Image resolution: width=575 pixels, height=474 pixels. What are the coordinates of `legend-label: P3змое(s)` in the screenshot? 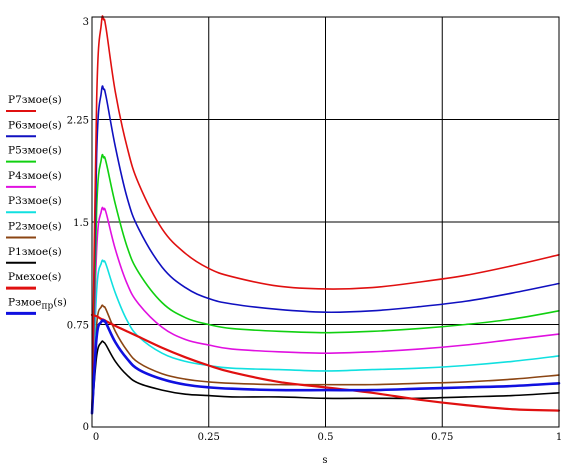 It's located at (35, 201).